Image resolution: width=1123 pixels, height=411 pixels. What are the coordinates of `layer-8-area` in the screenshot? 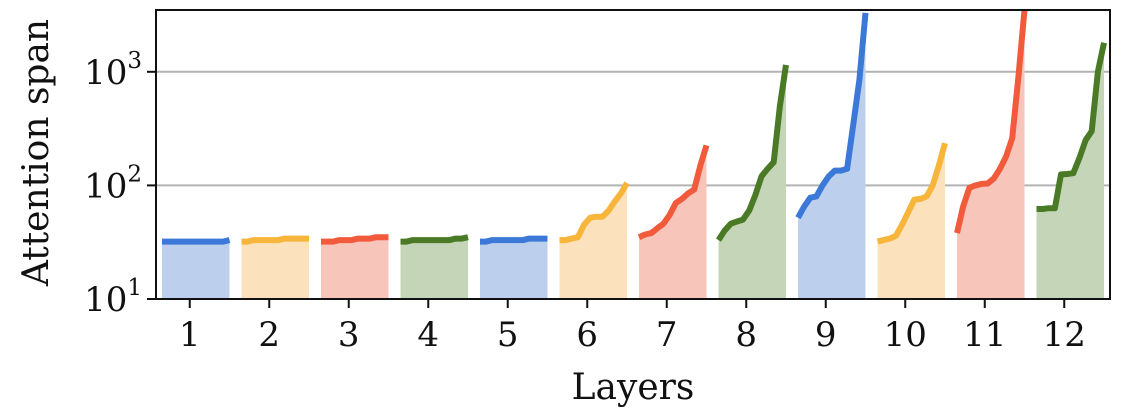 It's located at (752, 182).